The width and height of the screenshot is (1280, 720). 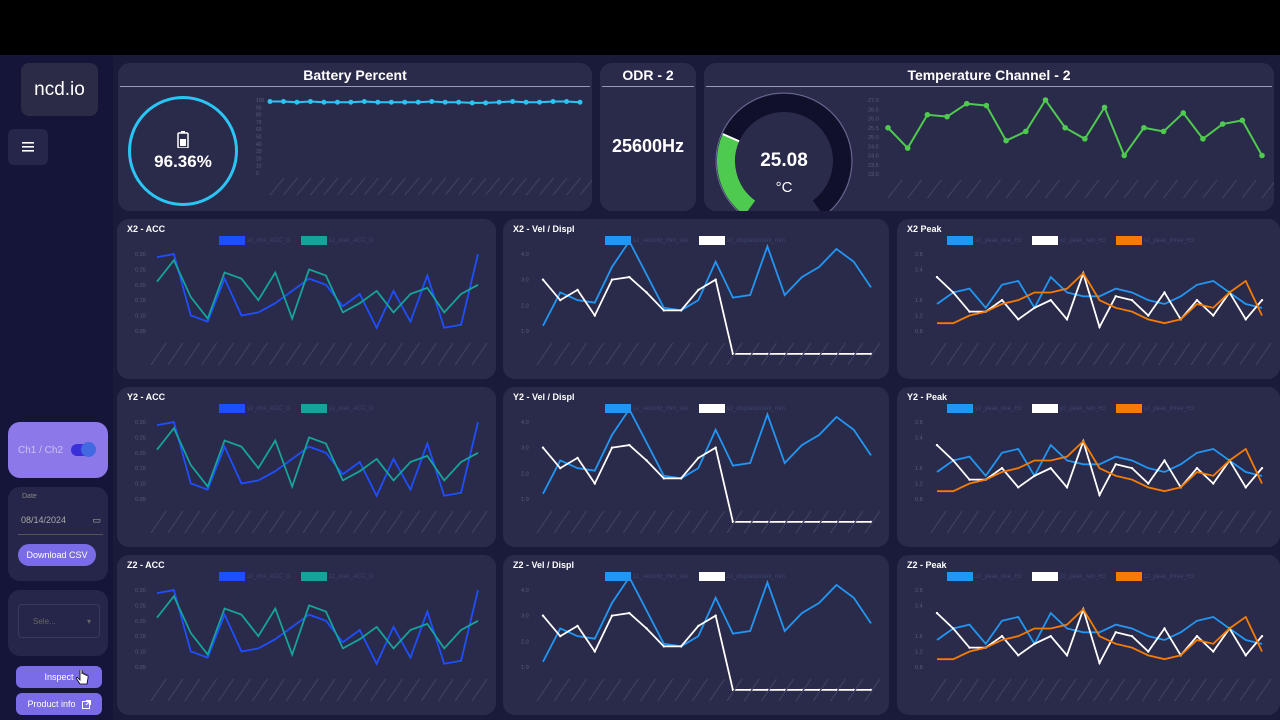 What do you see at coordinates (259, 159) in the screenshot?
I see `y-tick-label: 20` at bounding box center [259, 159].